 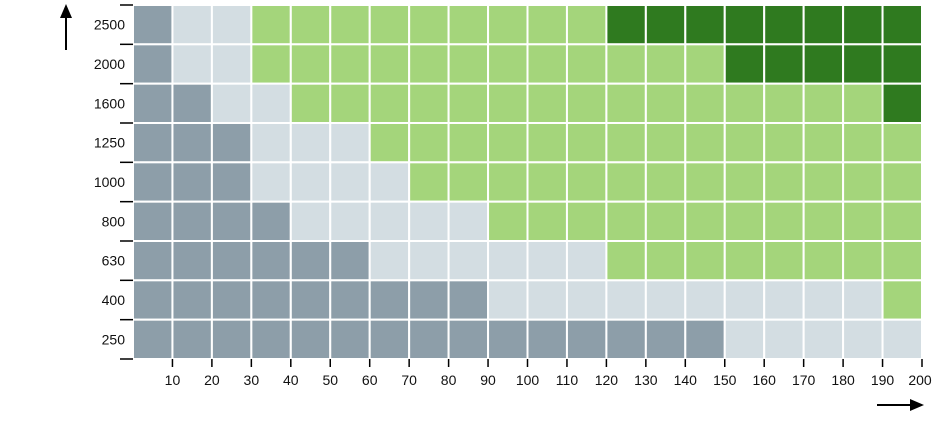 What do you see at coordinates (765, 380) in the screenshot?
I see `x-tick-label: 160` at bounding box center [765, 380].